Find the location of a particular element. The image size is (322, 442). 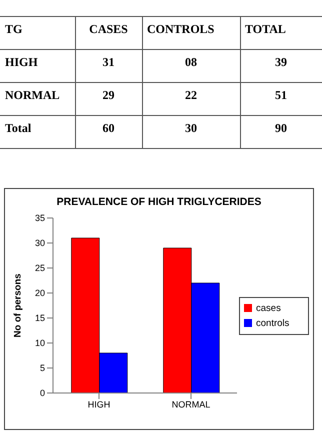

data-label: 60 is located at coordinates (109, 128).